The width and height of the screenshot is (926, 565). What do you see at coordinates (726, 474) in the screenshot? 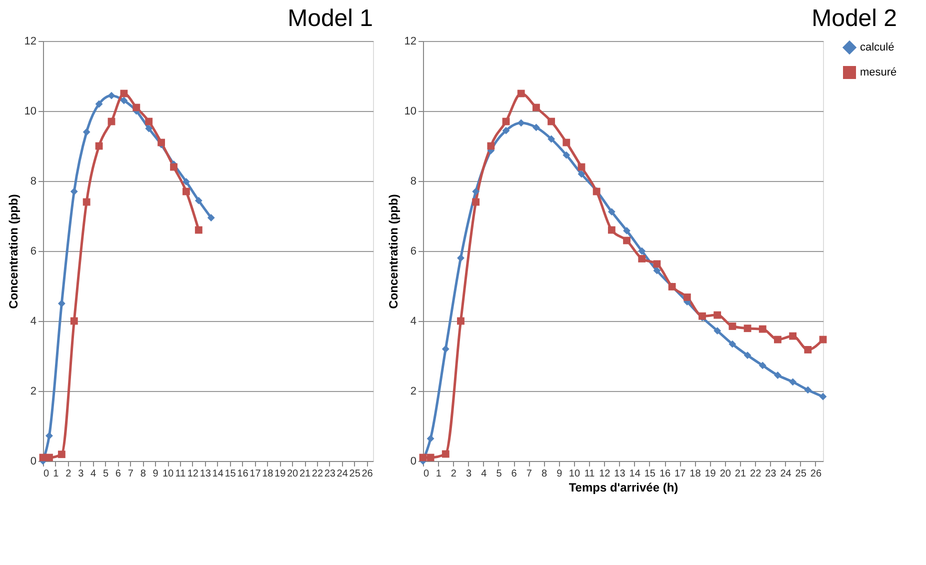
I see `x-tick-label: 20` at bounding box center [726, 474].